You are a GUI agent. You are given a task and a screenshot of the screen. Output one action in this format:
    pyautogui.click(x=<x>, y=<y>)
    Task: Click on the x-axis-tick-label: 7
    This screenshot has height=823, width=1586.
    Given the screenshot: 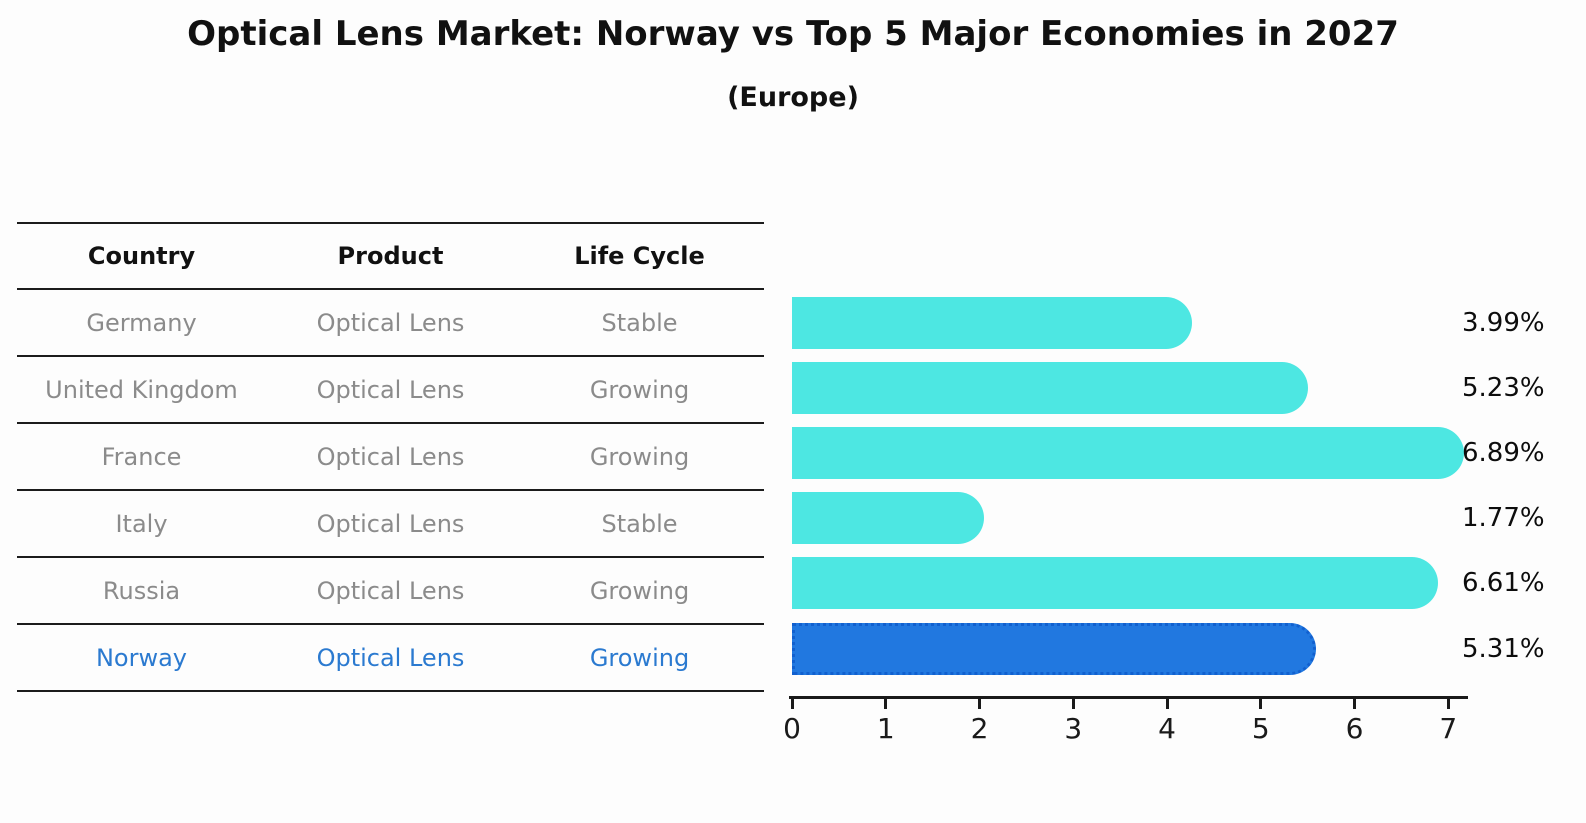 What is the action you would take?
    pyautogui.click(x=1448, y=728)
    